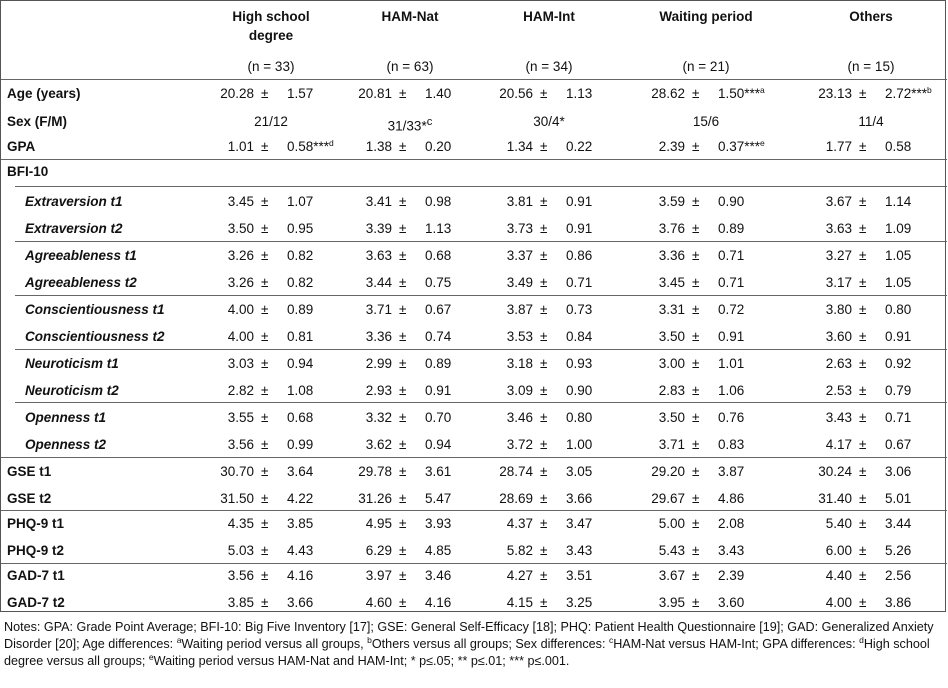 The image size is (948, 688). What do you see at coordinates (519, 417) in the screenshot?
I see `mean-value: 3.46` at bounding box center [519, 417].